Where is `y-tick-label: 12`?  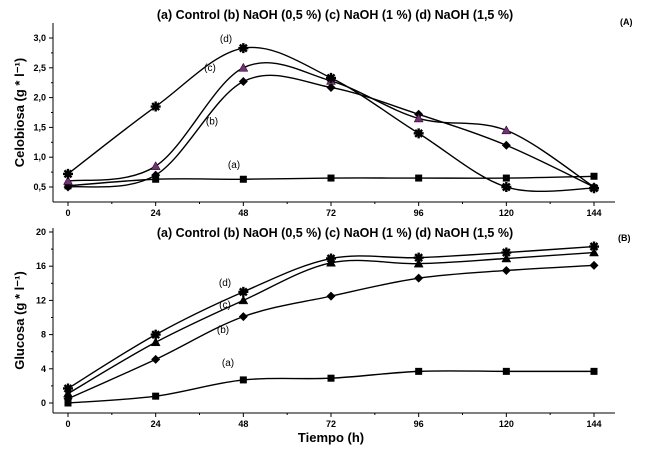 y-tick-label: 12 is located at coordinates (41, 300).